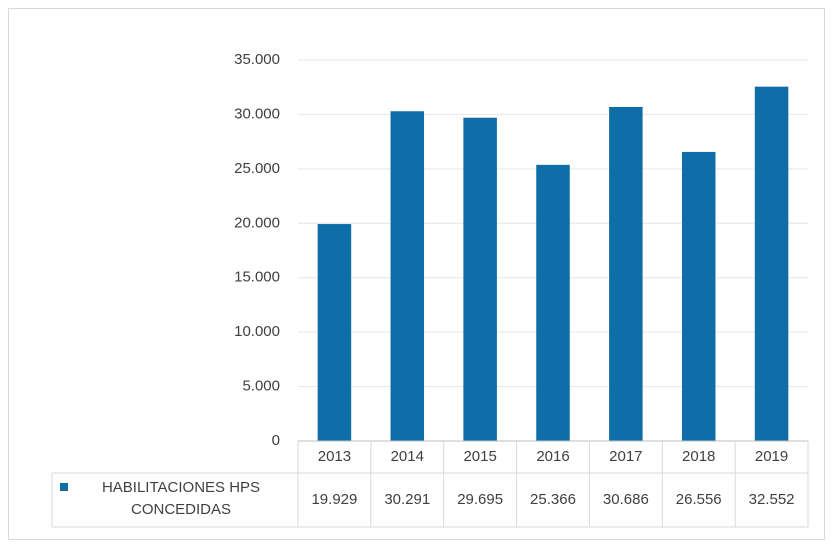 This screenshot has height=548, width=832. What do you see at coordinates (261, 386) in the screenshot?
I see `y-tick-label: 5.000` at bounding box center [261, 386].